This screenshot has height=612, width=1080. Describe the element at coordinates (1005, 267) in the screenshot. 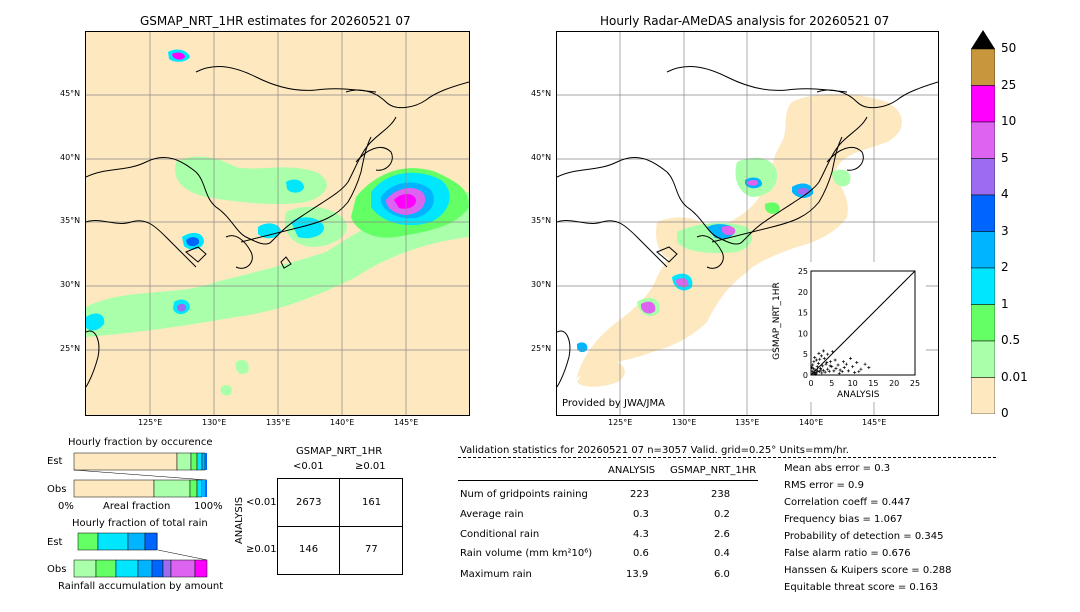

I see `colorbar-label: 2` at that location.